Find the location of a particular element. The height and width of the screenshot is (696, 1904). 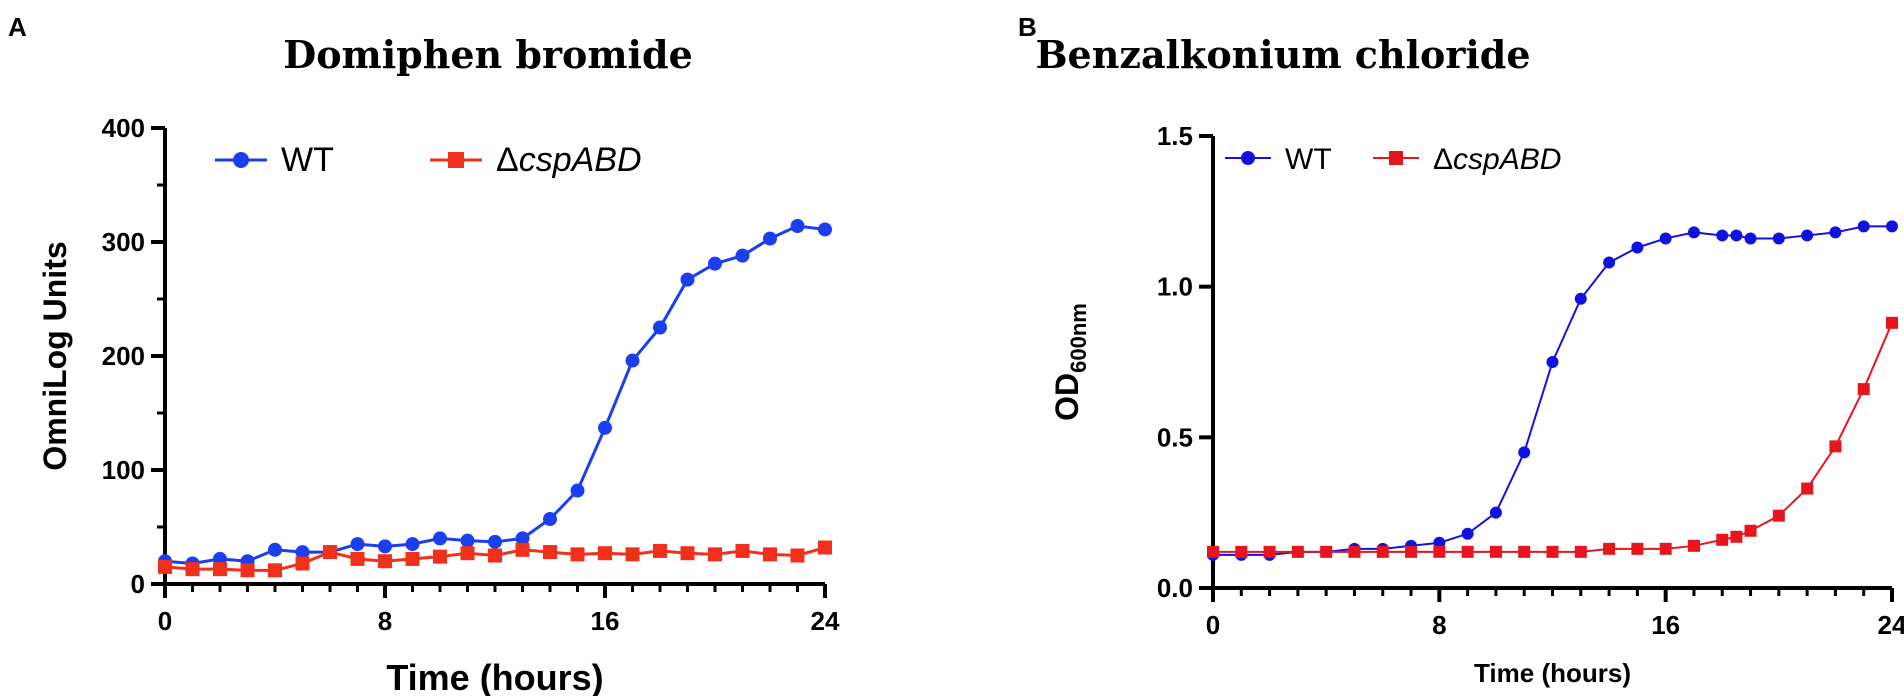

y-axis-title-sub: 600nm is located at coordinates (1078, 338).